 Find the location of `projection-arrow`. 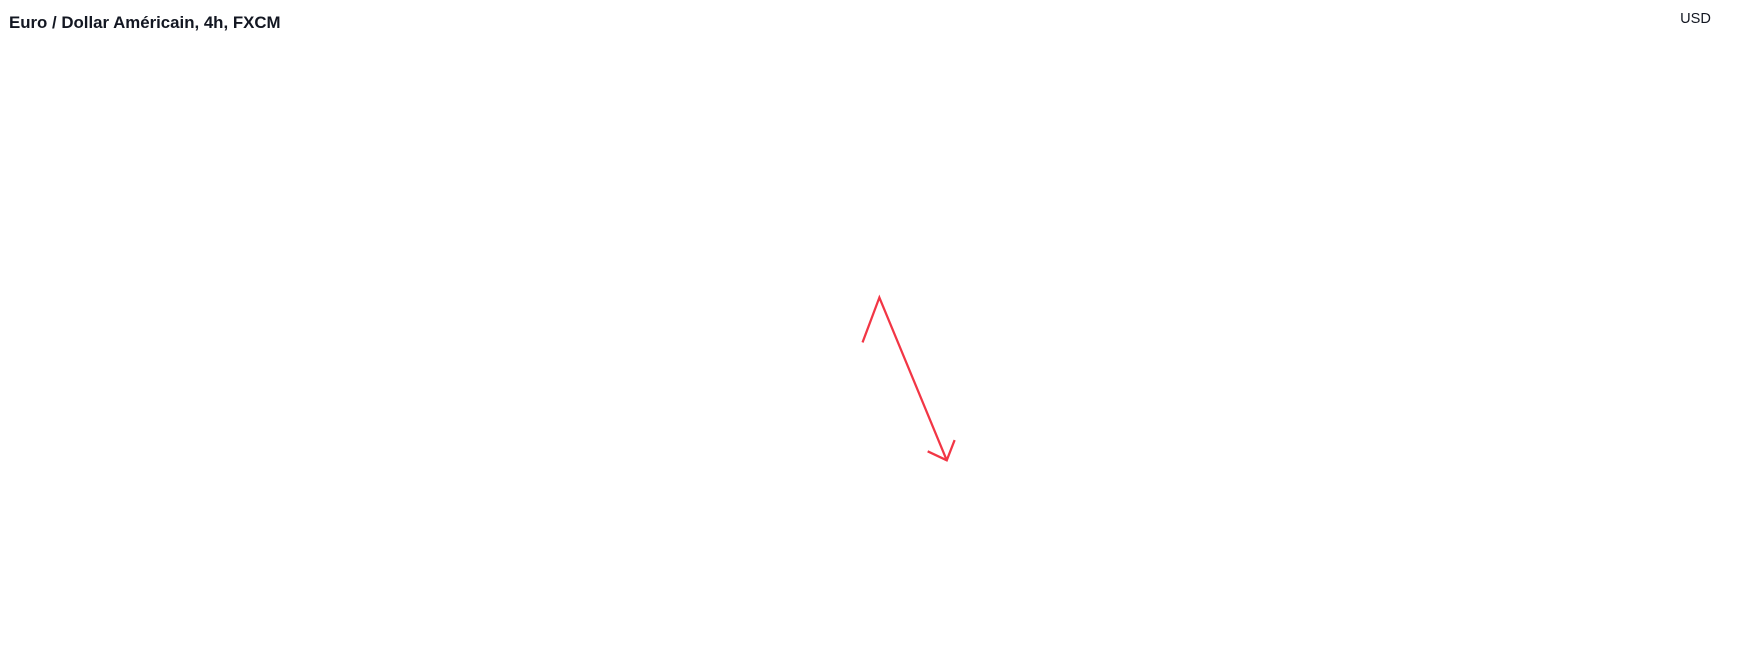

projection-arrow is located at coordinates (908, 378).